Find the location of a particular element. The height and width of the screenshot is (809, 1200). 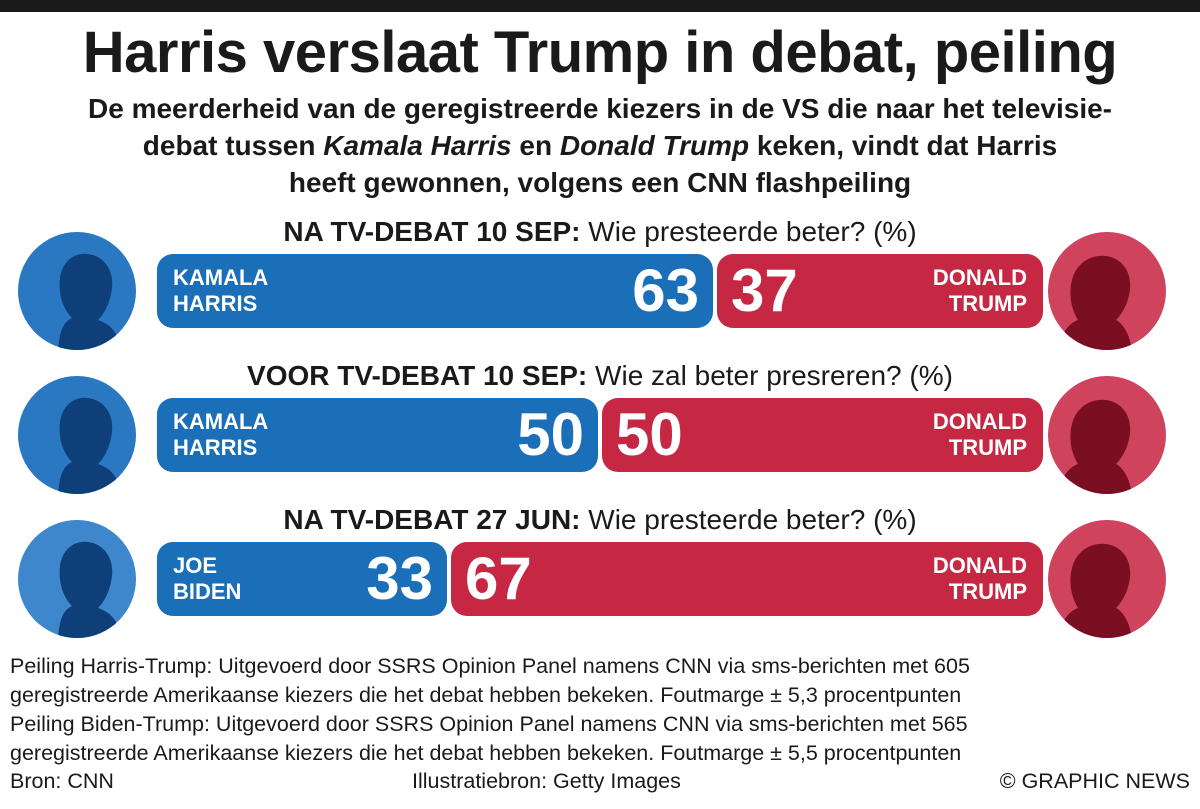

chart-title: Harris verslaat Trump in debat, peiling is located at coordinates (600, 52).